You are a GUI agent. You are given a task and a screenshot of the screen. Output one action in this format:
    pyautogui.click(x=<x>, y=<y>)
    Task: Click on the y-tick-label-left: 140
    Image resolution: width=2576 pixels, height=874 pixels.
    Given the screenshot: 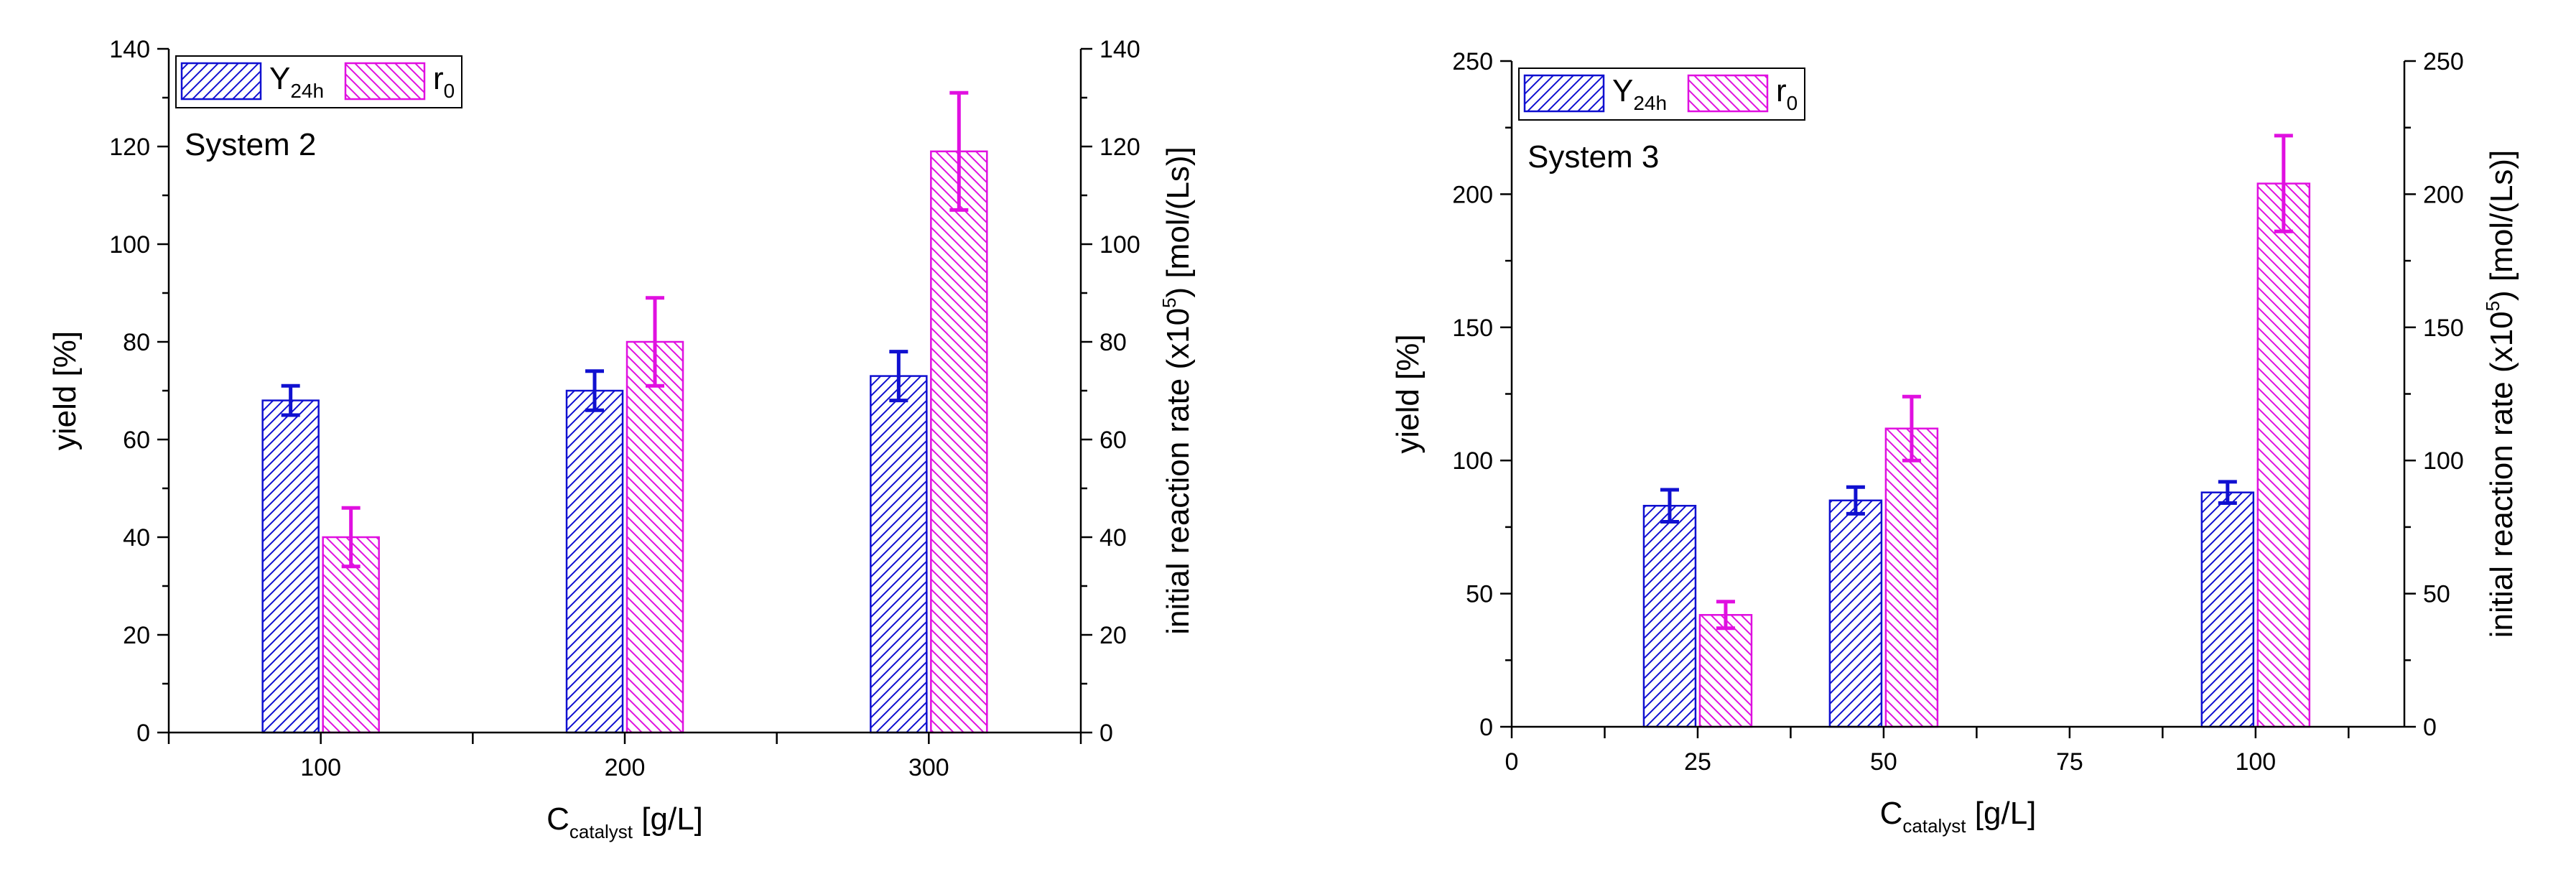 What is the action you would take?
    pyautogui.click(x=129, y=49)
    